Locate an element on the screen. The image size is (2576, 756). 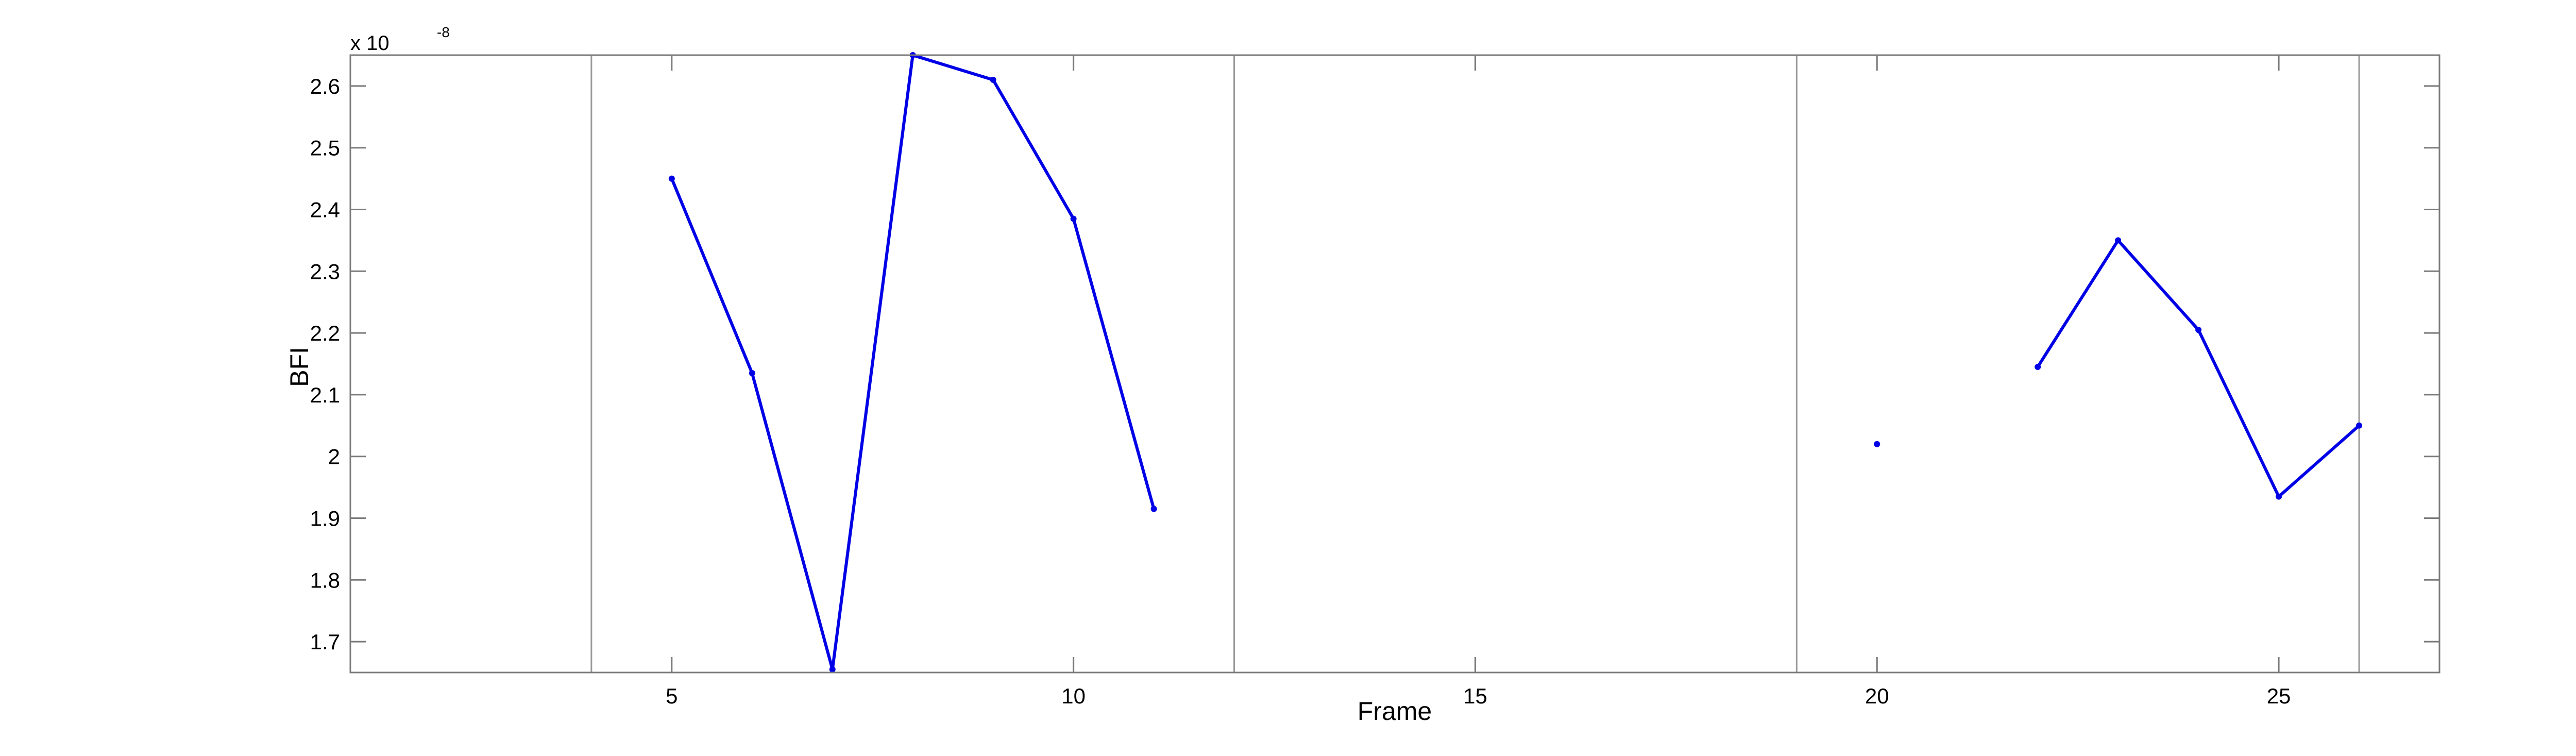
y-axis-title: BFI is located at coordinates (299, 367).